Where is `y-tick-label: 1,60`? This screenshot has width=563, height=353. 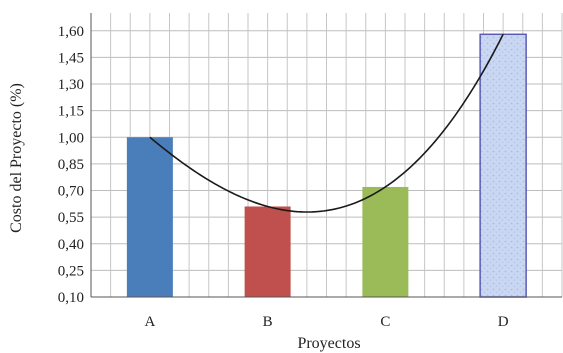 y-tick-label: 1,60 is located at coordinates (71, 32).